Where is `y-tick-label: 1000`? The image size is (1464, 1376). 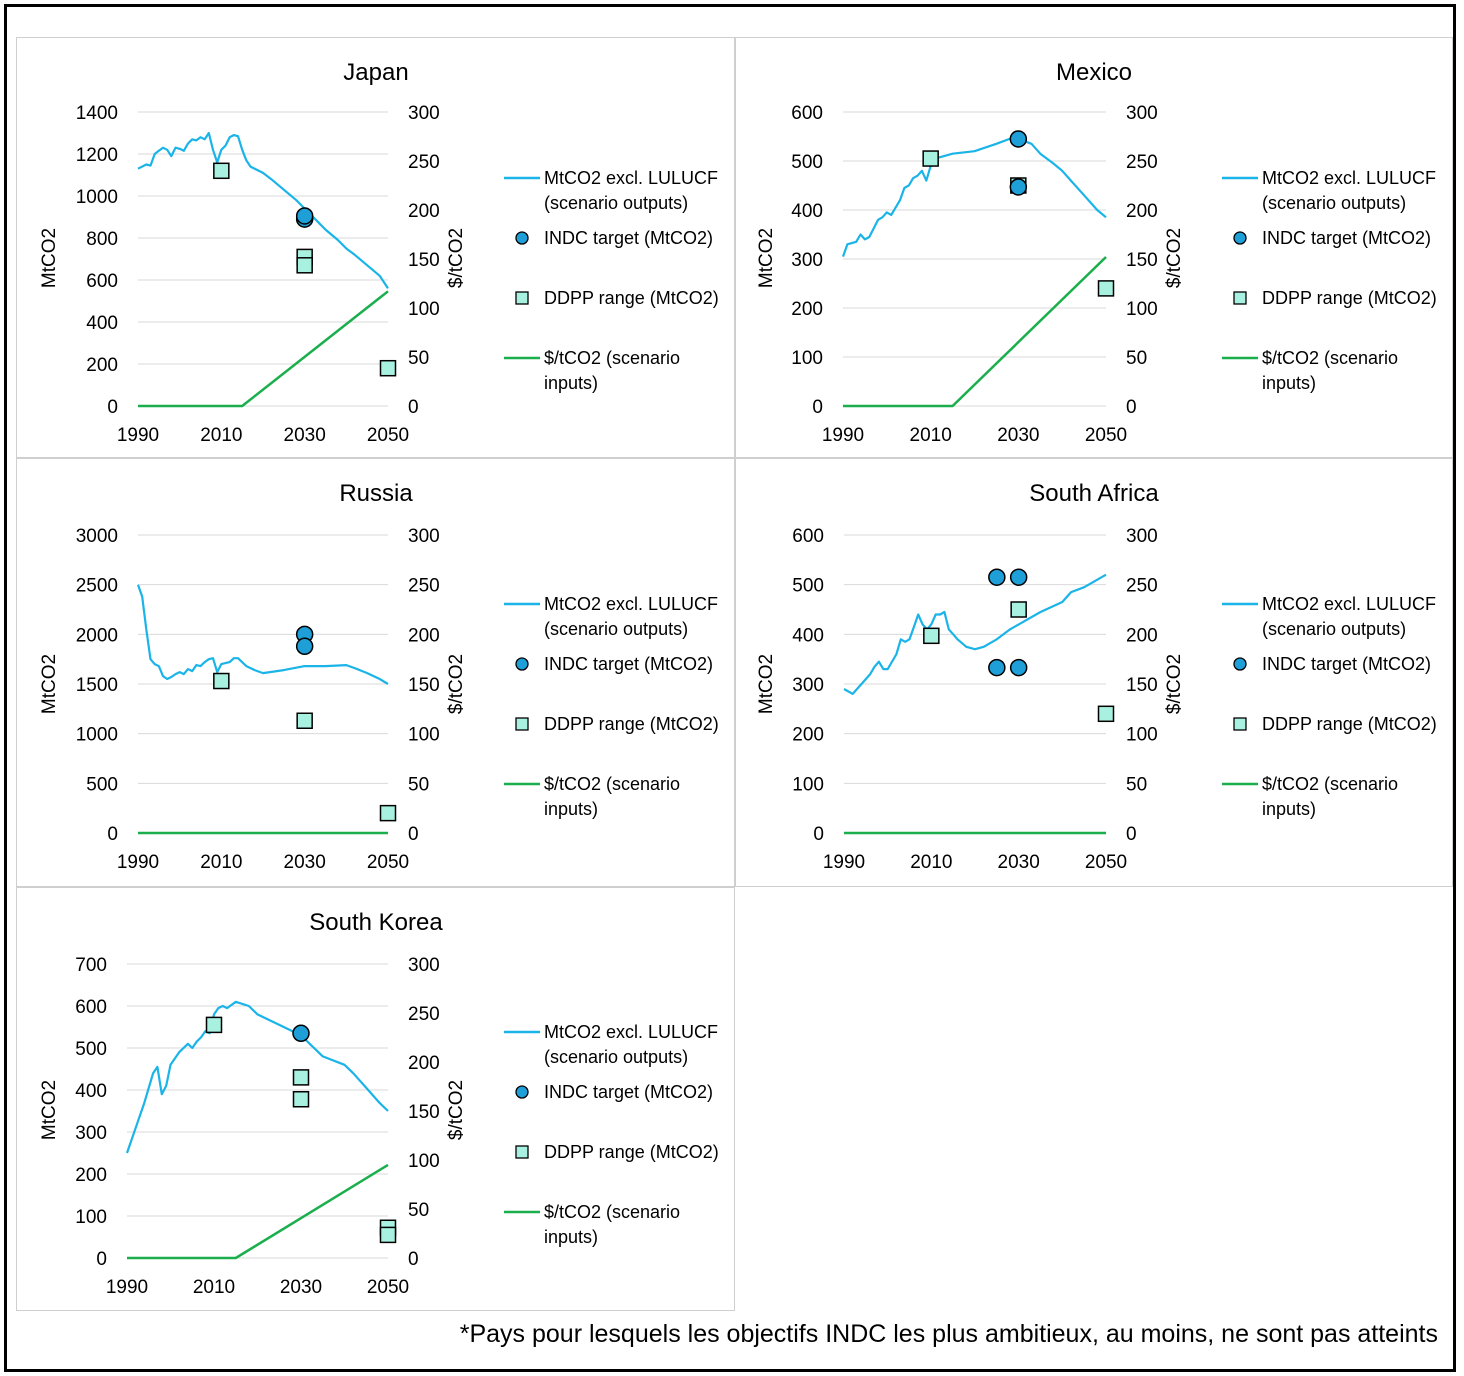 y-tick-label: 1000 is located at coordinates (97, 197).